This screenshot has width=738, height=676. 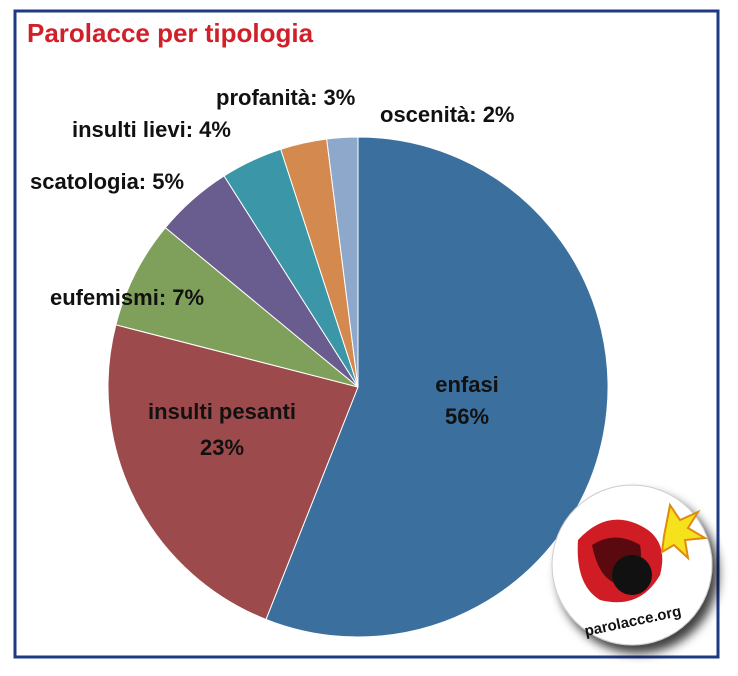 What do you see at coordinates (447, 114) in the screenshot?
I see `slice-label: oscenità: 2%` at bounding box center [447, 114].